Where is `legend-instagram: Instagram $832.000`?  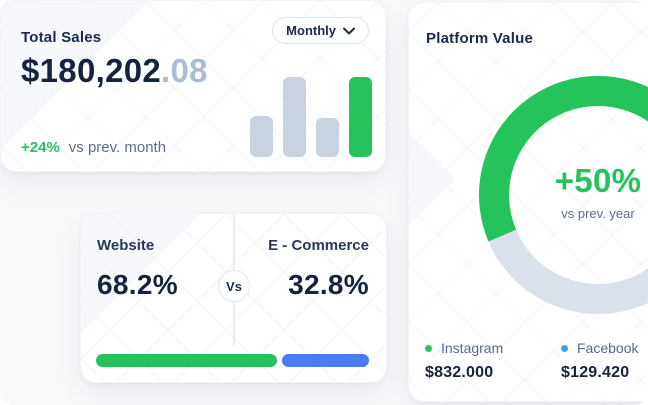 legend-instagram: Instagram $832.000 is located at coordinates (464, 360).